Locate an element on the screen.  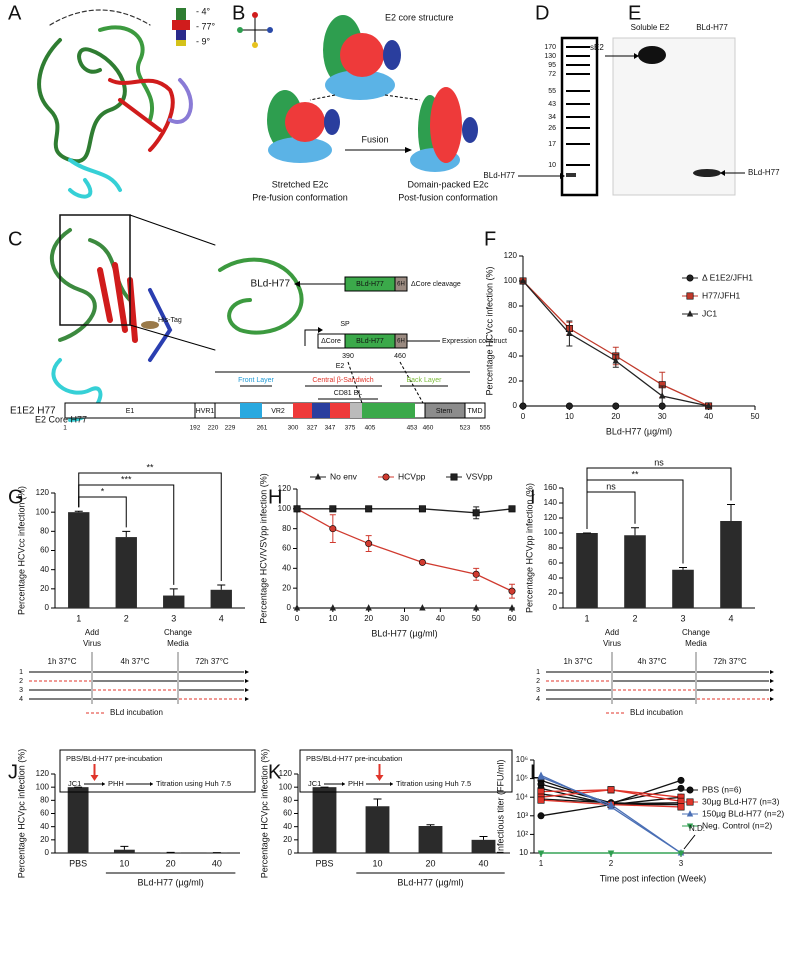
x-axis-label: Time post infection (Week) is located at coordinates (653, 878).